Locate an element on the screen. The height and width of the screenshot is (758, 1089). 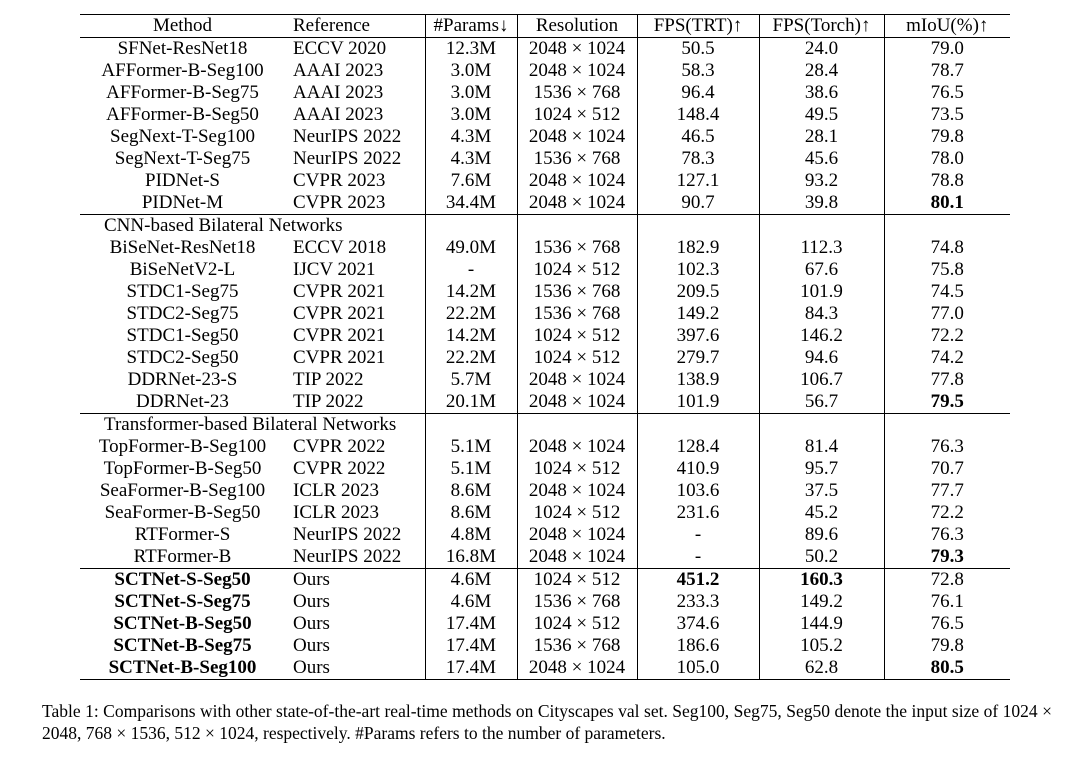
cell-fps-trt: 186.6 is located at coordinates (697, 646).